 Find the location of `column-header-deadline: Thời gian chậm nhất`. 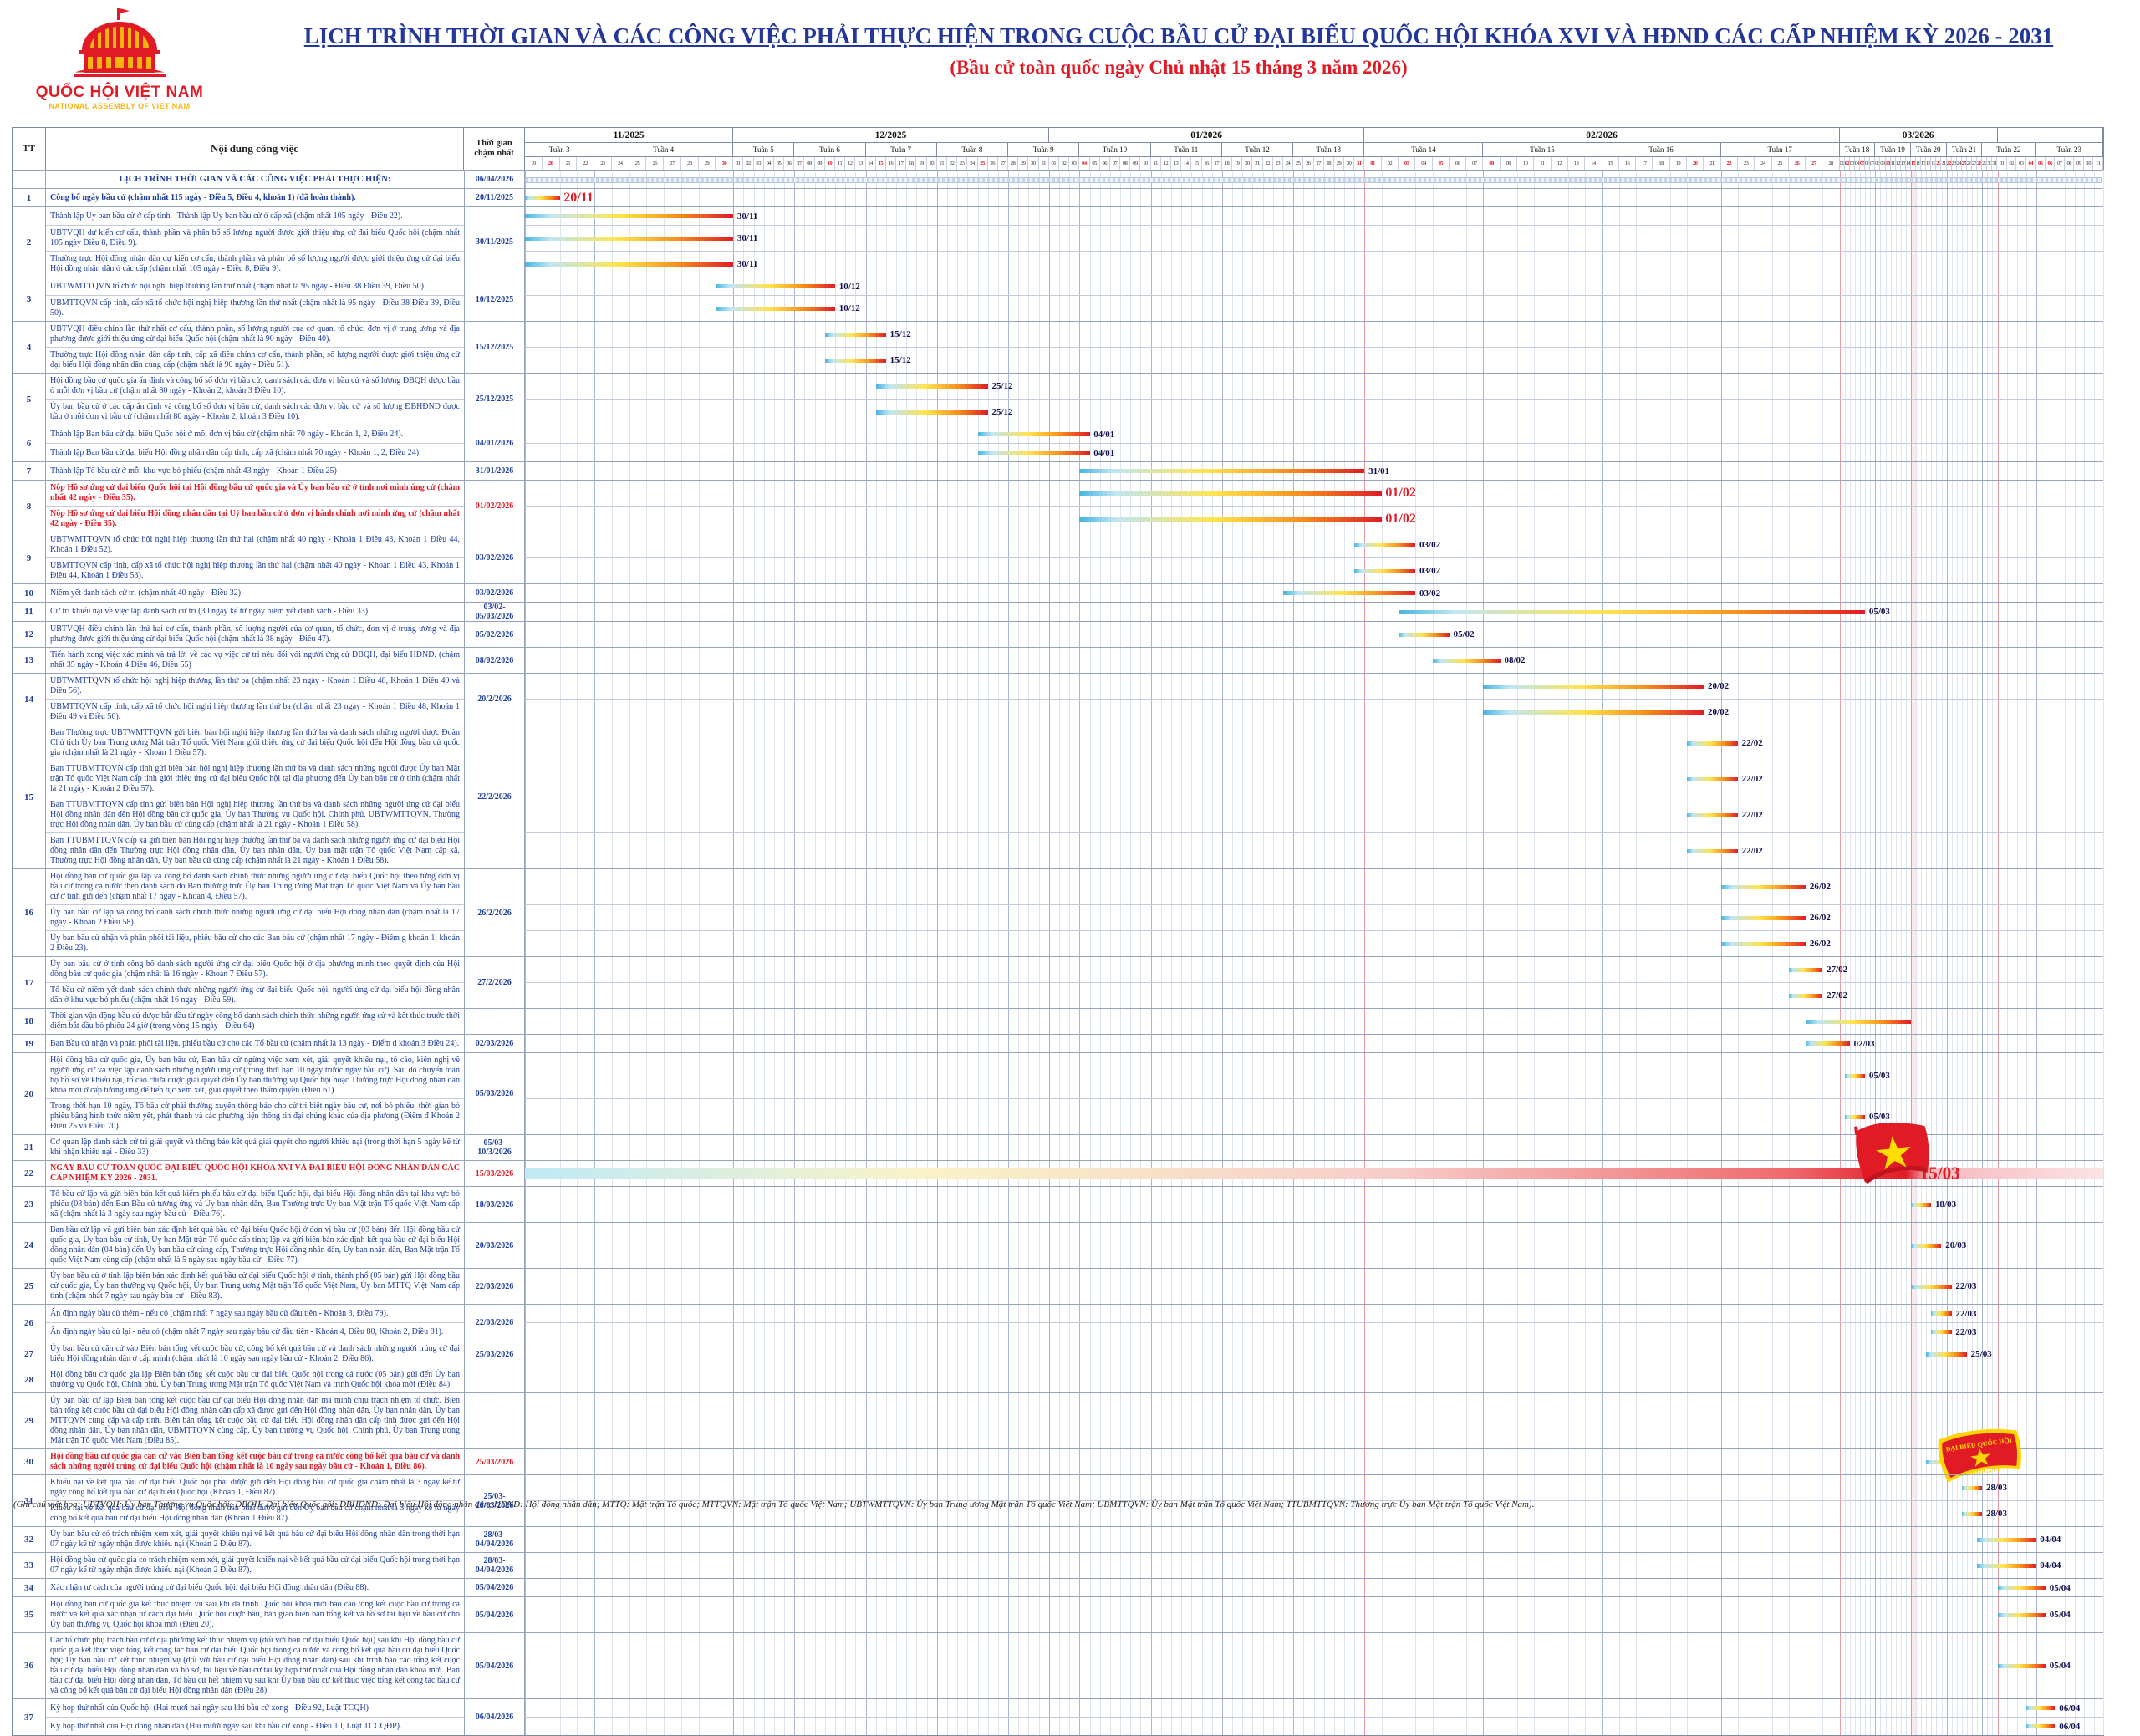

column-header-deadline: Thời gian chậm nhất is located at coordinates (494, 149).